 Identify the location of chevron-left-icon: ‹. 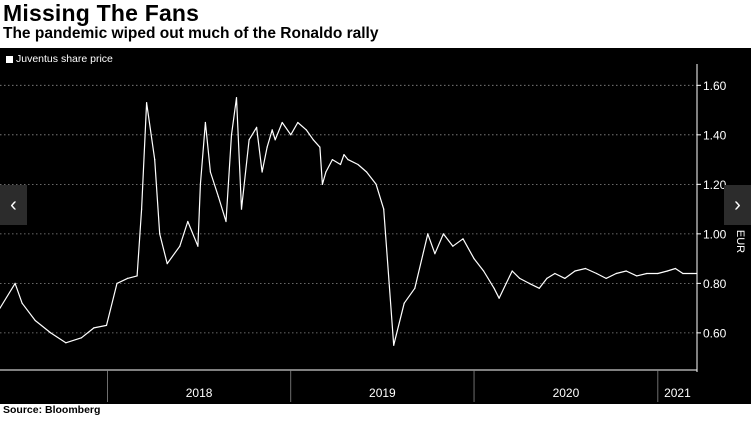
(13, 204).